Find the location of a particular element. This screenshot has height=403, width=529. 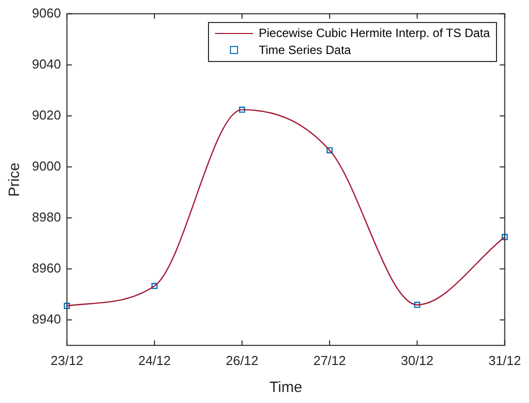

x-tick-label: 23/12 is located at coordinates (67, 360).